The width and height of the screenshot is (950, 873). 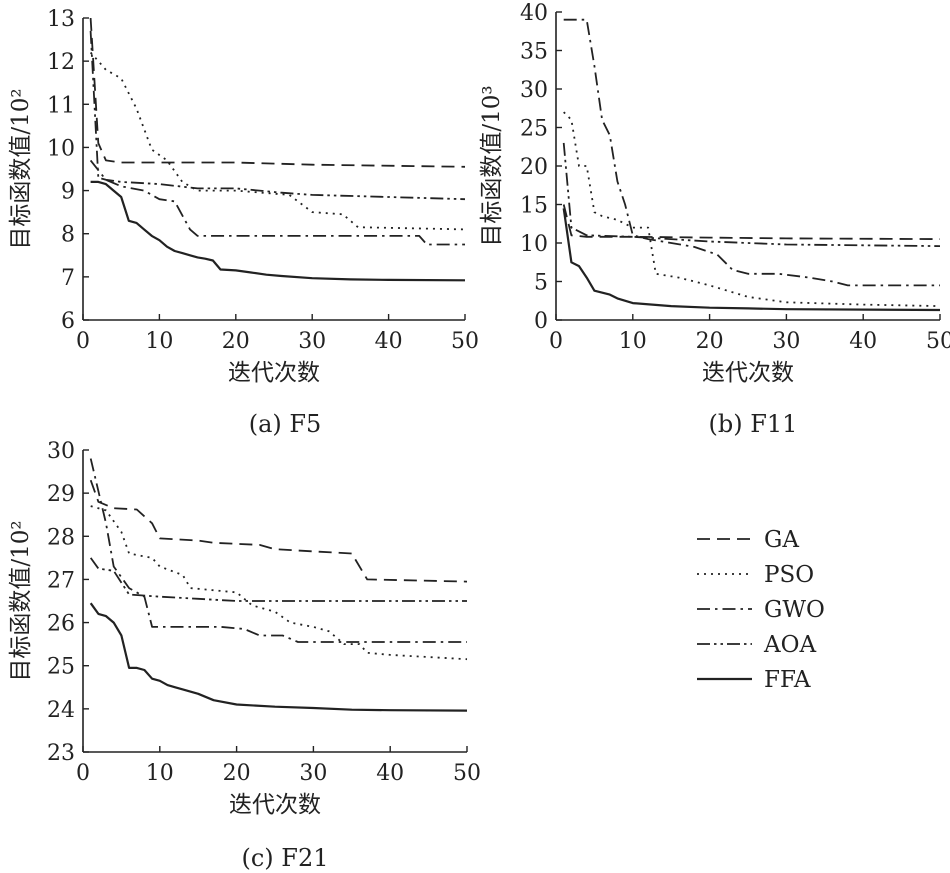 I want to click on series-line-aoa-f5, so click(x=277, y=115).